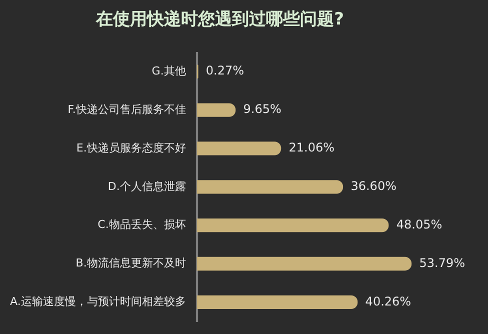 The height and width of the screenshot is (334, 488). What do you see at coordinates (262, 109) in the screenshot?
I see `data-label: 9.65%` at bounding box center [262, 109].